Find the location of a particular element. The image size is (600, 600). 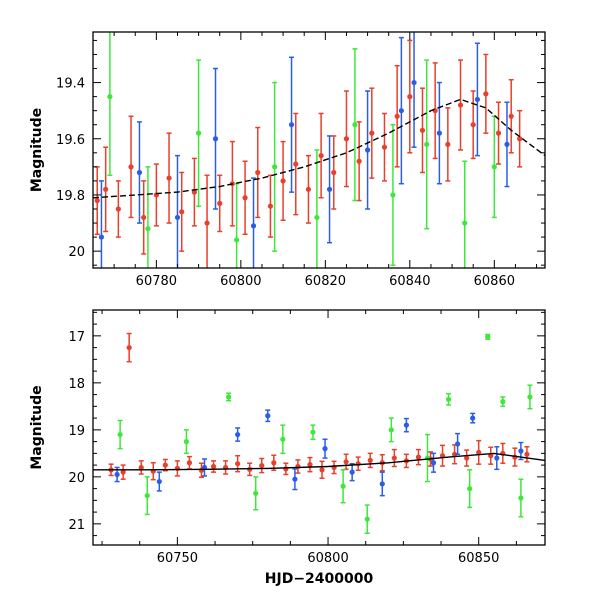

x-tick-label: 60820 is located at coordinates (325, 281).